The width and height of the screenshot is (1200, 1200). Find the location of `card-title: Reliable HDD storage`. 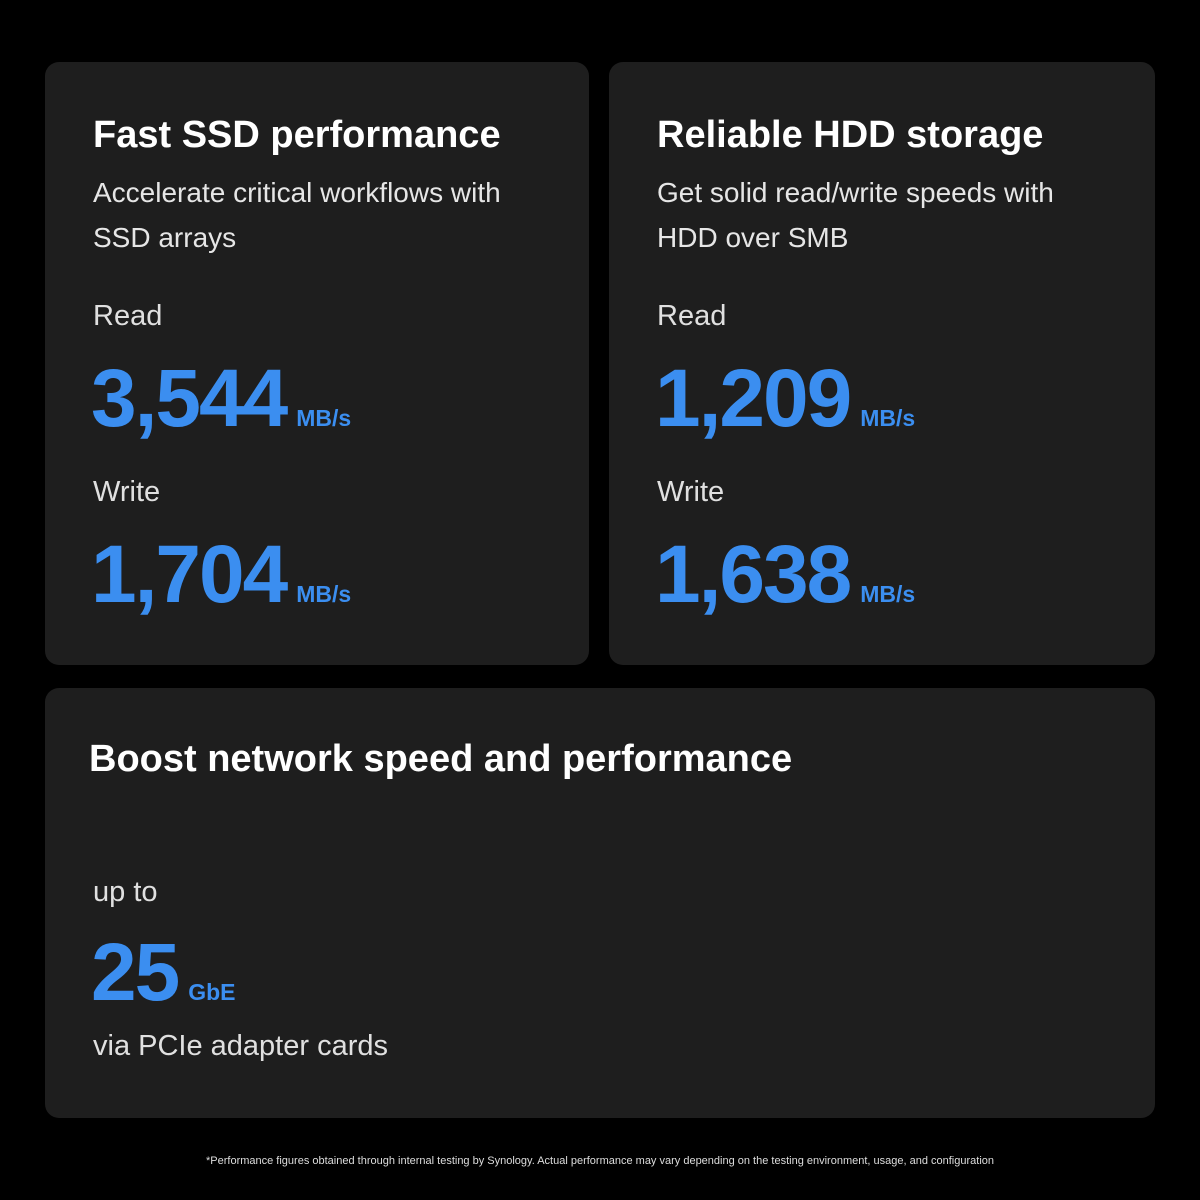

card-title: Reliable HDD storage is located at coordinates (850, 135).